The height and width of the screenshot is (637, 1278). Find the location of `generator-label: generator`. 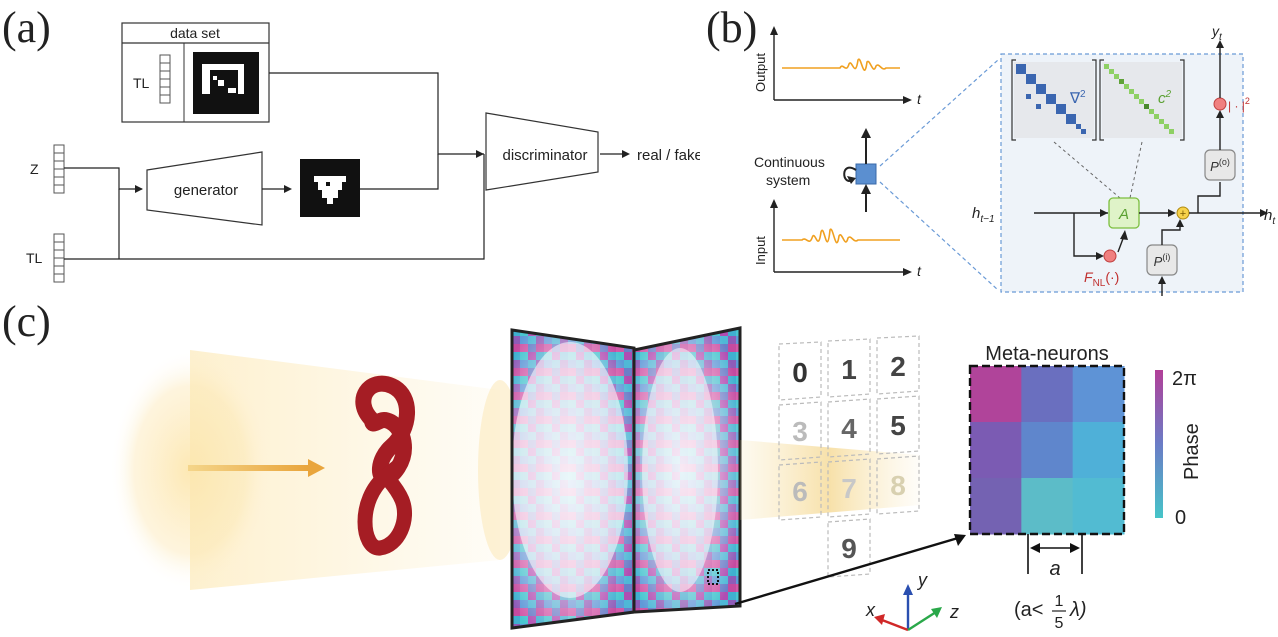

generator-label: generator is located at coordinates (206, 190).